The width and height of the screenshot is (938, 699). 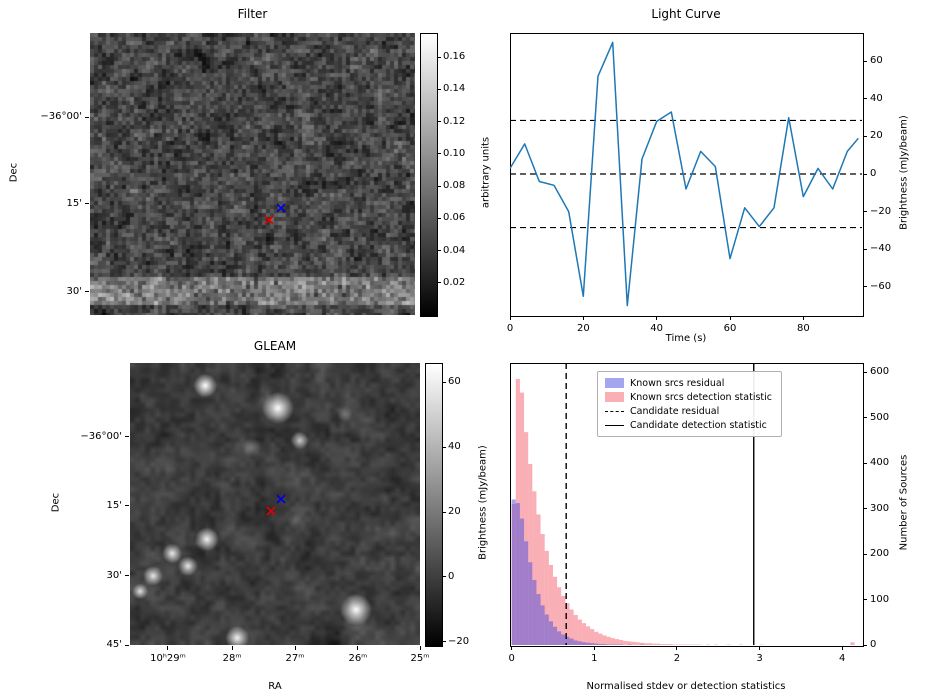 I want to click on legend-item-candidate-residual: Candidate residual, so click(x=688, y=411).